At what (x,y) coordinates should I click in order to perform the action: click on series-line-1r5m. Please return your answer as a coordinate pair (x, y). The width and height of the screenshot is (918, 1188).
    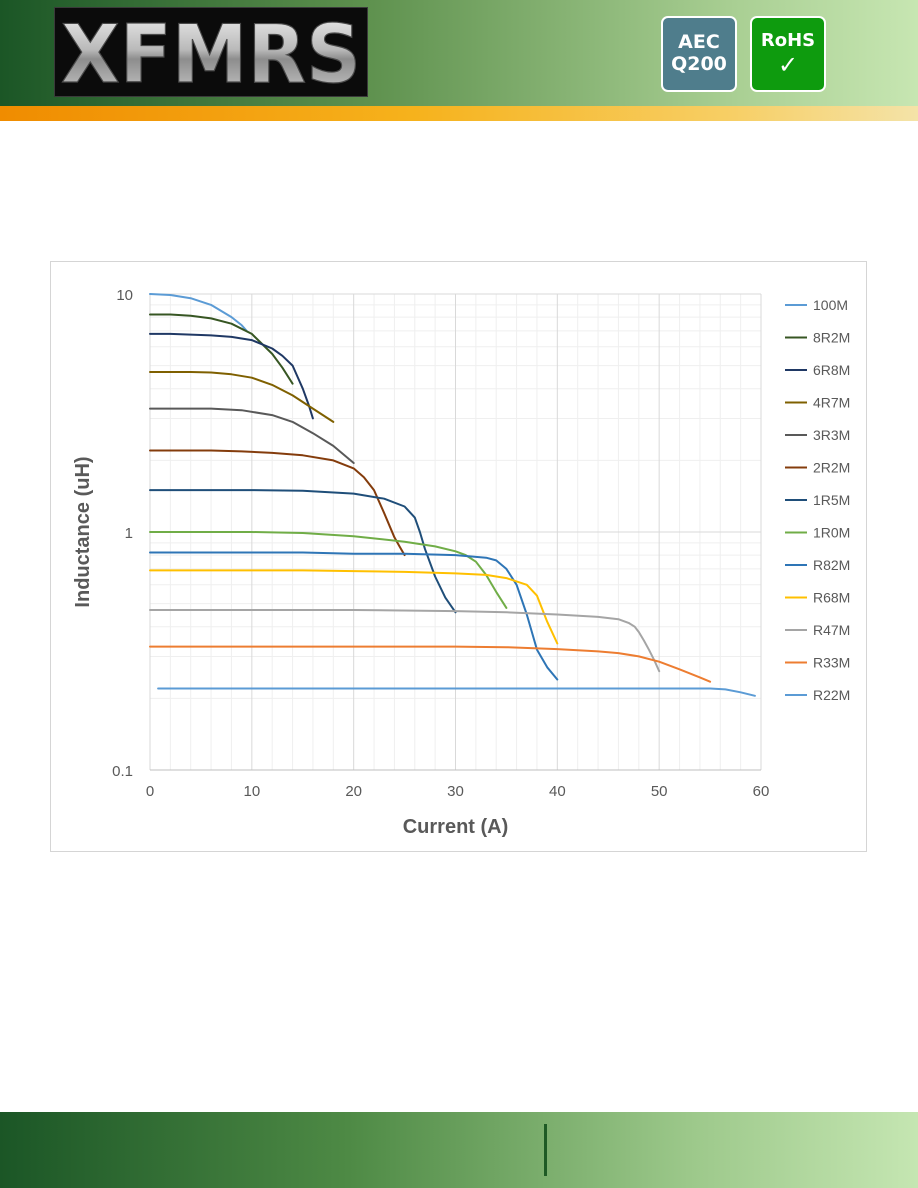
    Looking at the image, I should click on (303, 551).